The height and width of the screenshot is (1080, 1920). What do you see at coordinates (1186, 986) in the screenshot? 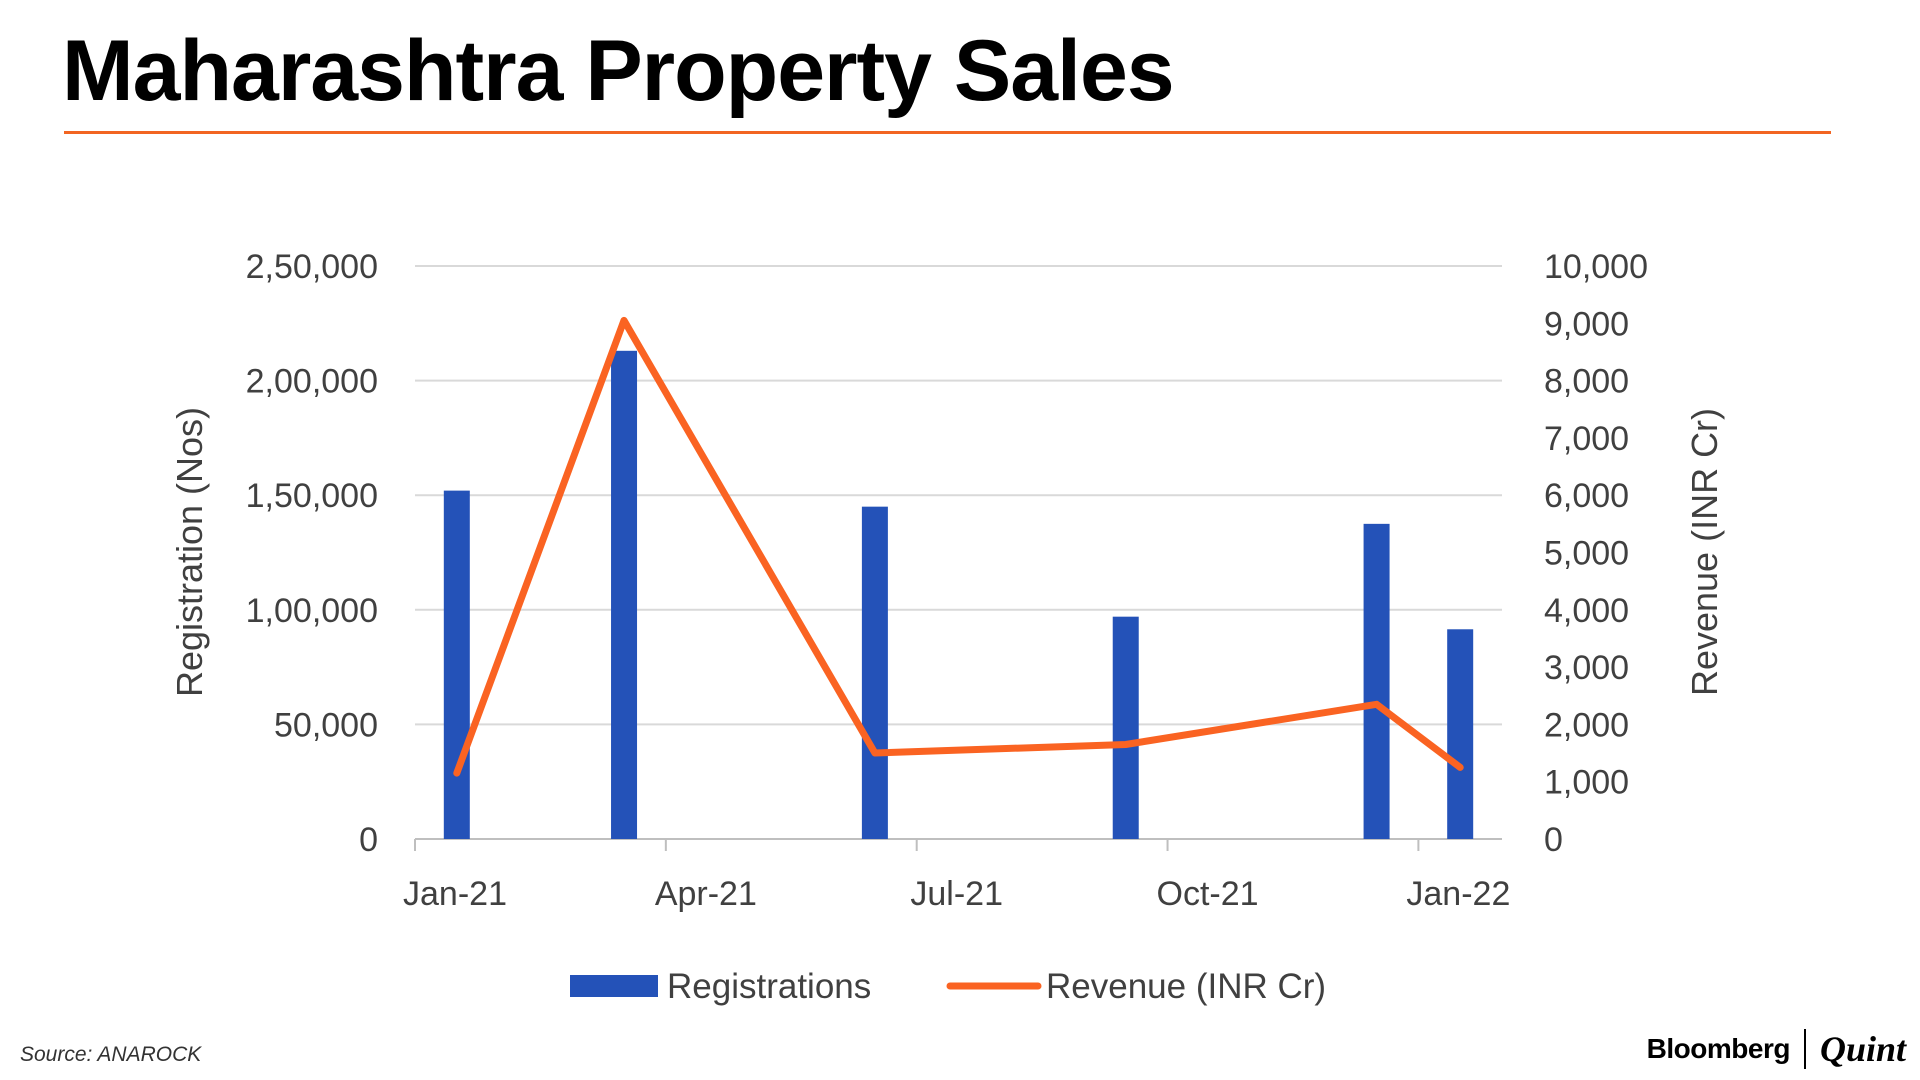
I see `legend-label-revenue: Revenue (INR Cr)` at bounding box center [1186, 986].